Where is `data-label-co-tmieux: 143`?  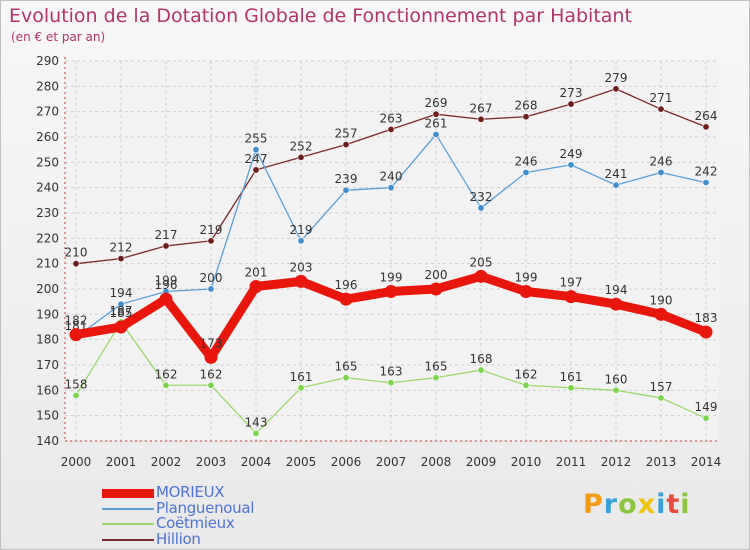
data-label-co-tmieux: 143 is located at coordinates (256, 422).